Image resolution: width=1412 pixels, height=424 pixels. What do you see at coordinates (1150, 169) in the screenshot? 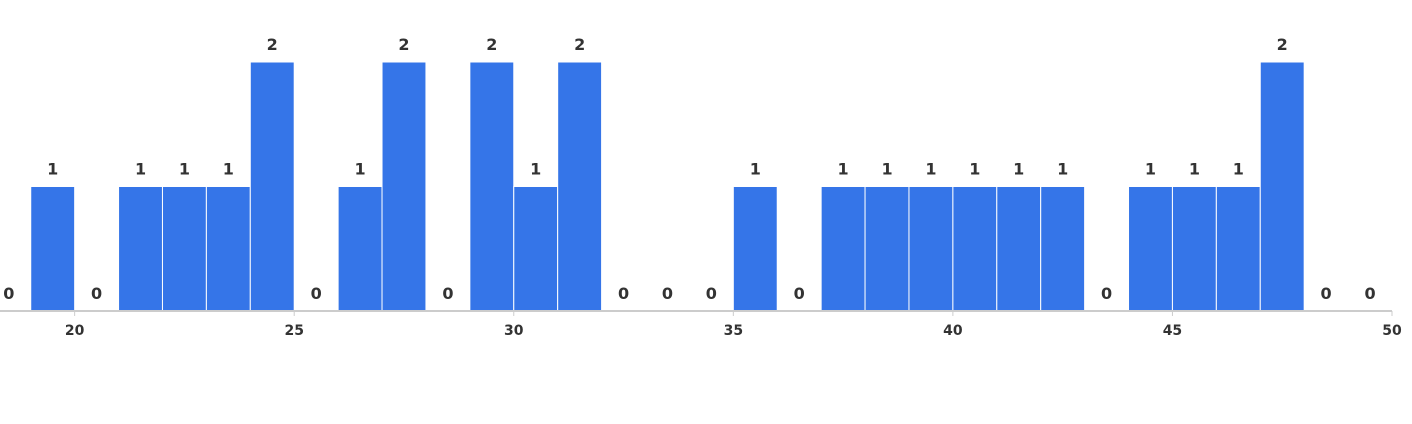
I see `data-label-44: 1` at bounding box center [1150, 169].